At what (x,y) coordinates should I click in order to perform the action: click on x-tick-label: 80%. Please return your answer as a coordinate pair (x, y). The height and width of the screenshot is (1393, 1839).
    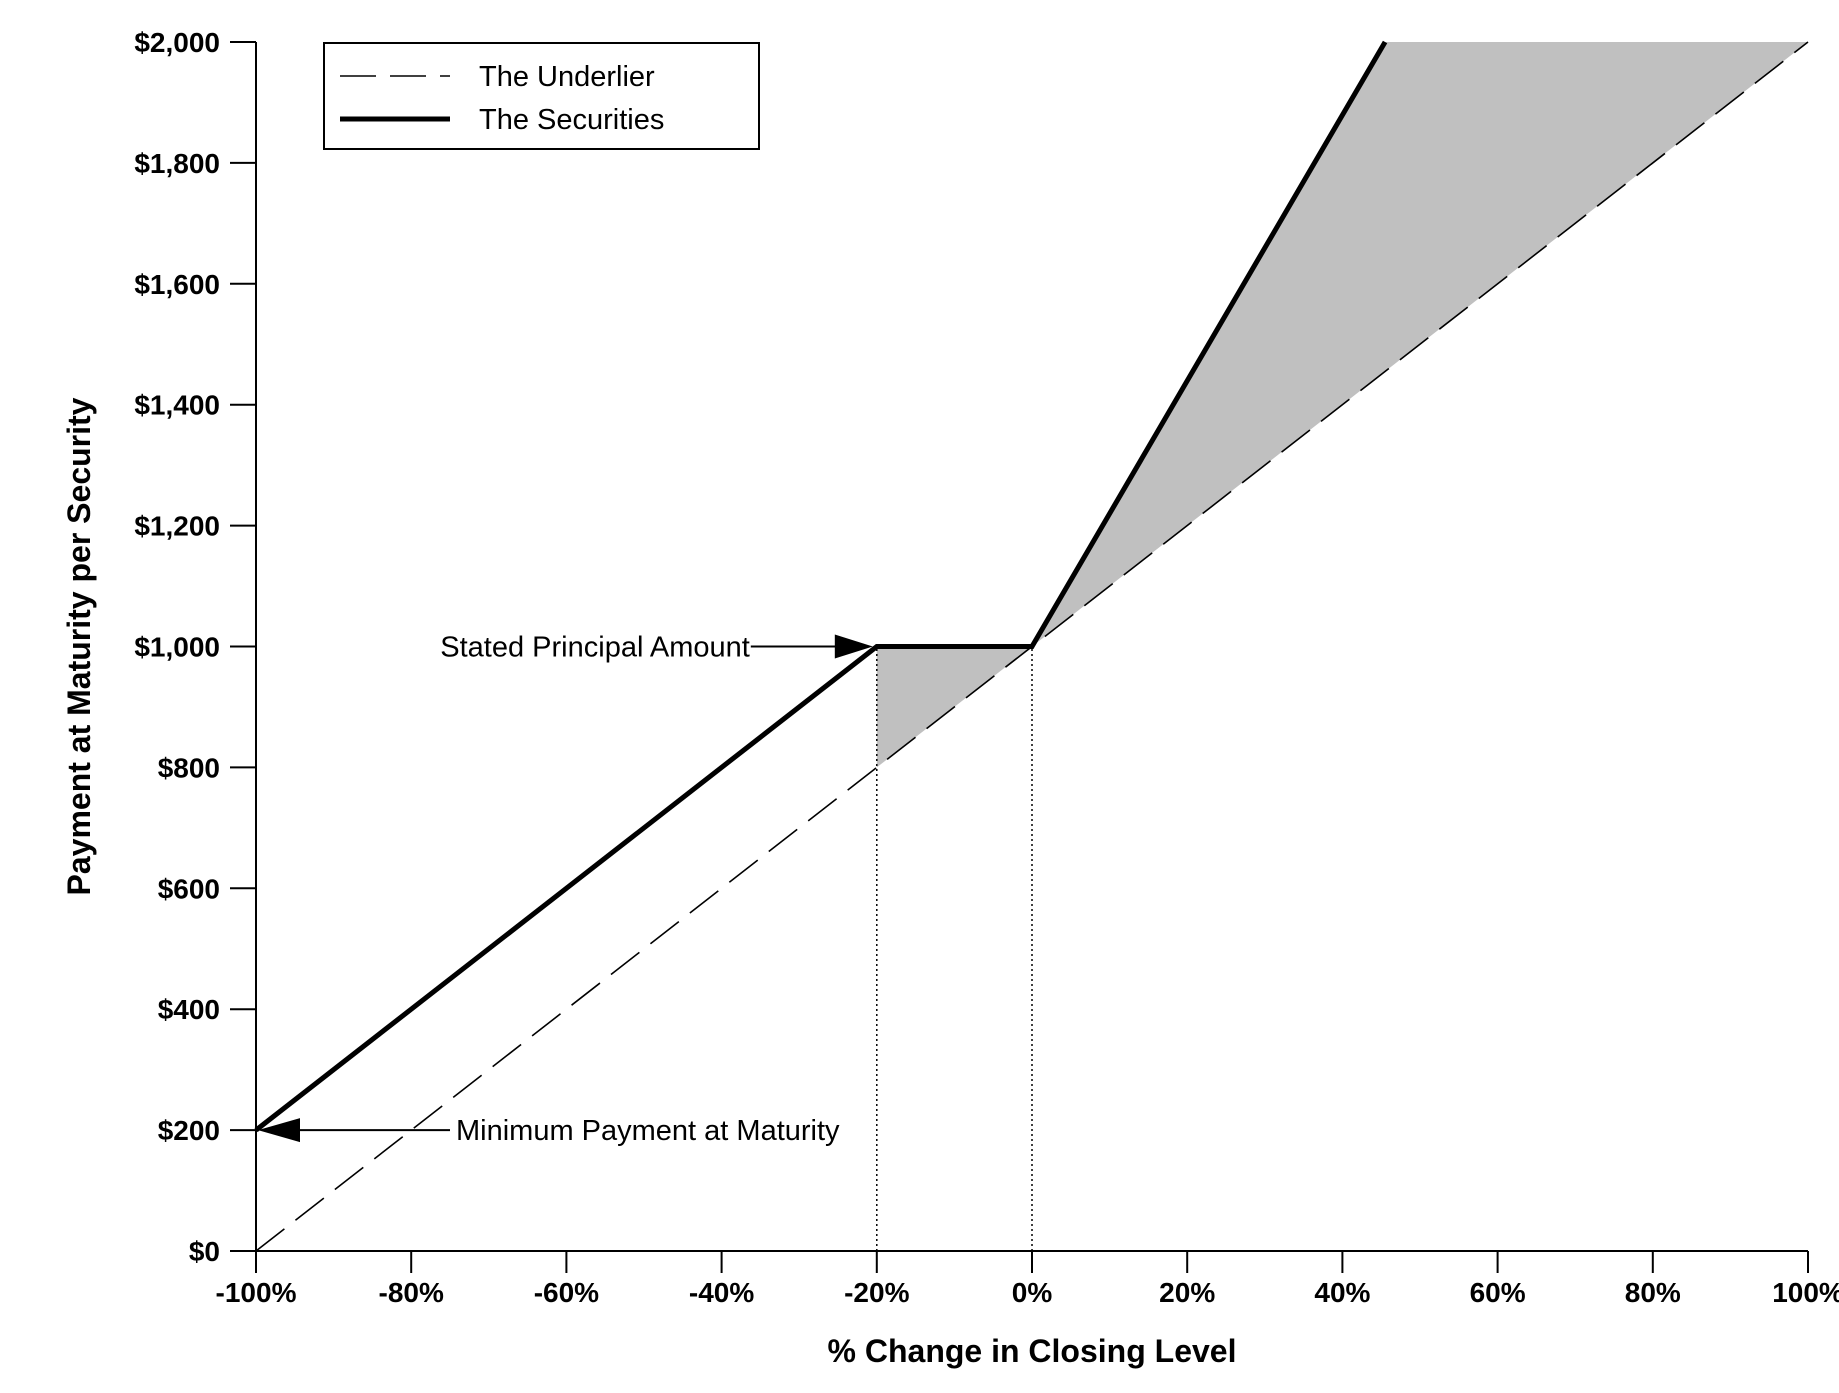
    Looking at the image, I should click on (1653, 1292).